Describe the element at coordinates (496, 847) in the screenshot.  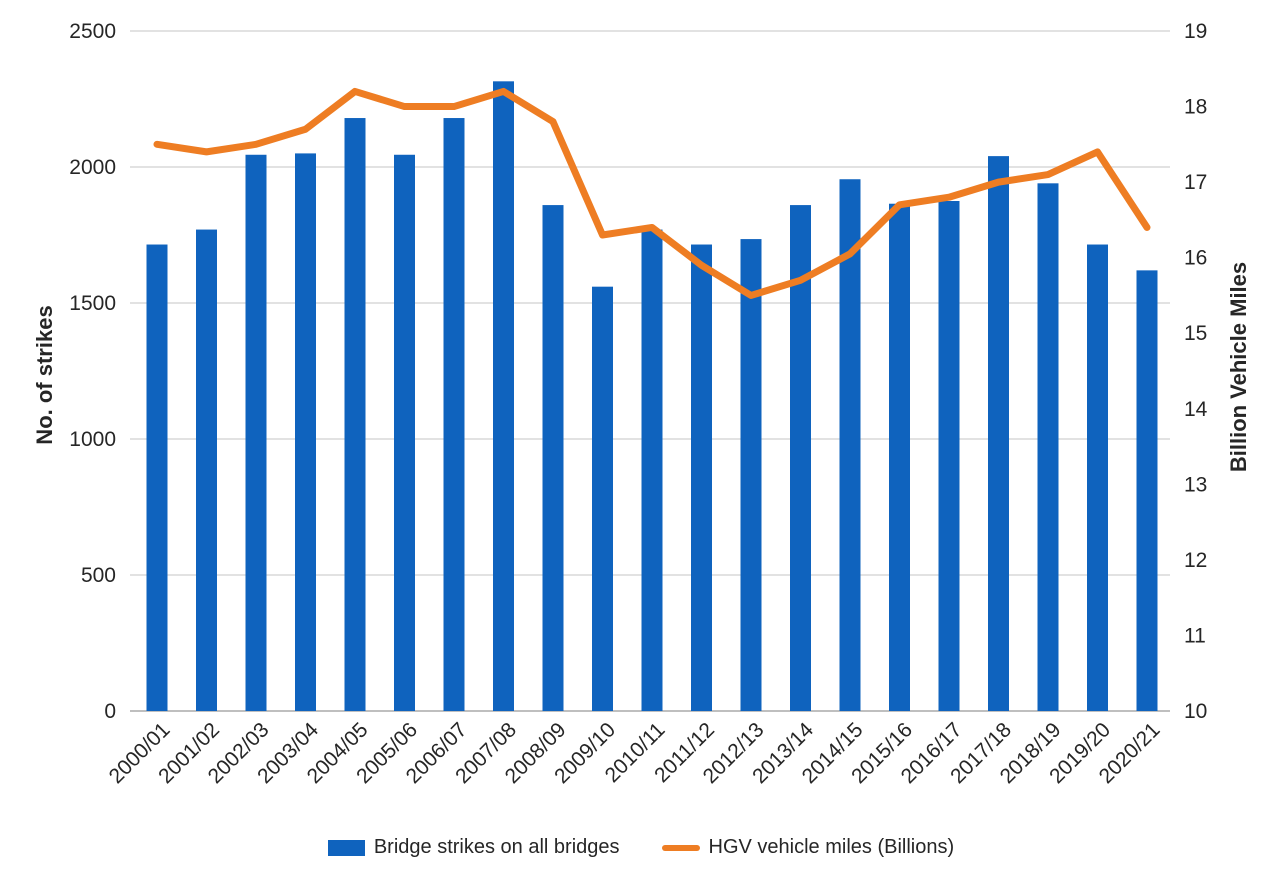
I see `legend-label-bridge-strikes: Bridge strikes on all bridges` at that location.